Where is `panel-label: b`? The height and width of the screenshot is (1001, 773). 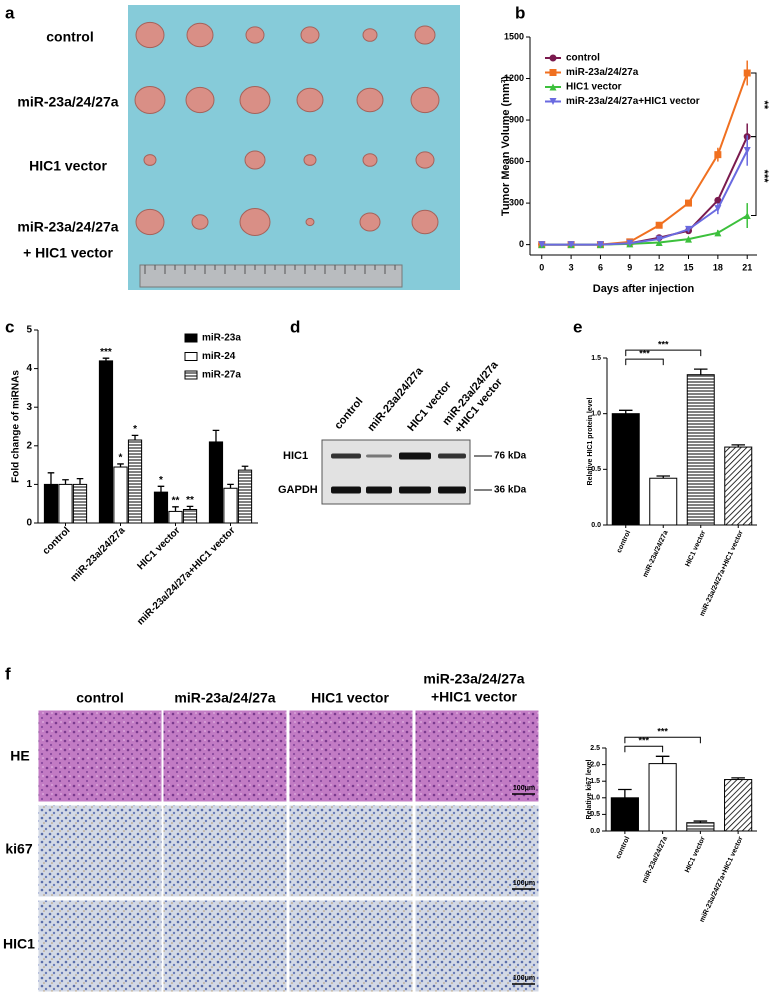
panel-label: b is located at coordinates (520, 12).